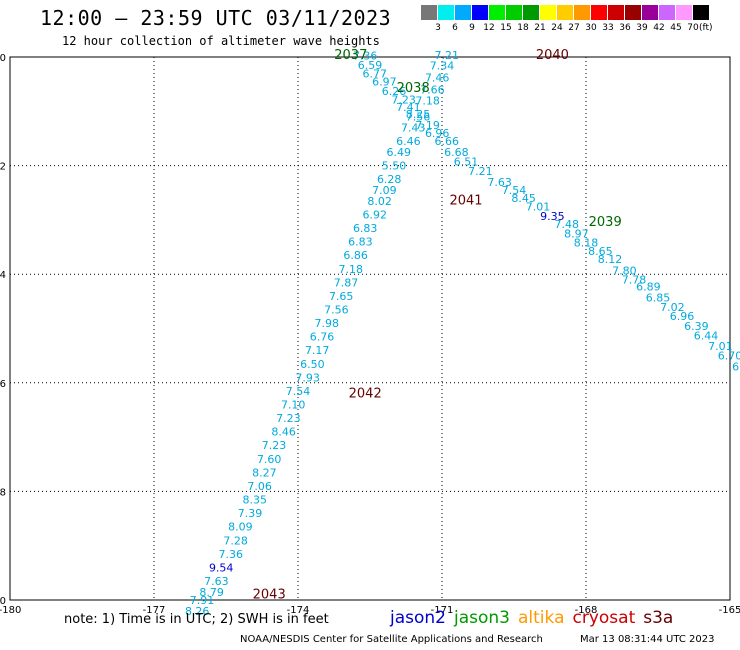 This screenshot has height=650, width=740. I want to click on legend-label: 30, so click(591, 28).